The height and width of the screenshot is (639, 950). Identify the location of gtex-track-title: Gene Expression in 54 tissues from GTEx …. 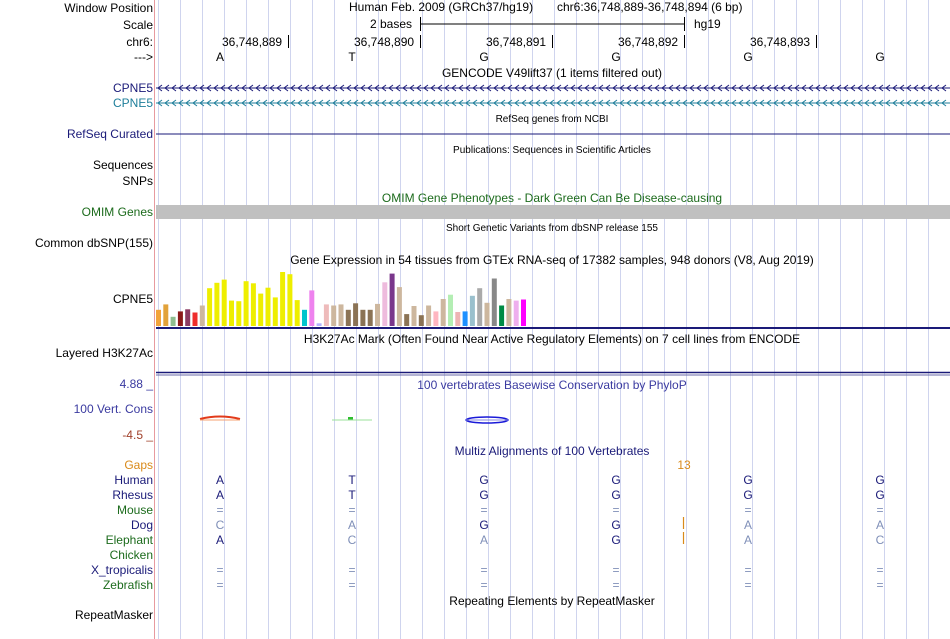
(552, 260).